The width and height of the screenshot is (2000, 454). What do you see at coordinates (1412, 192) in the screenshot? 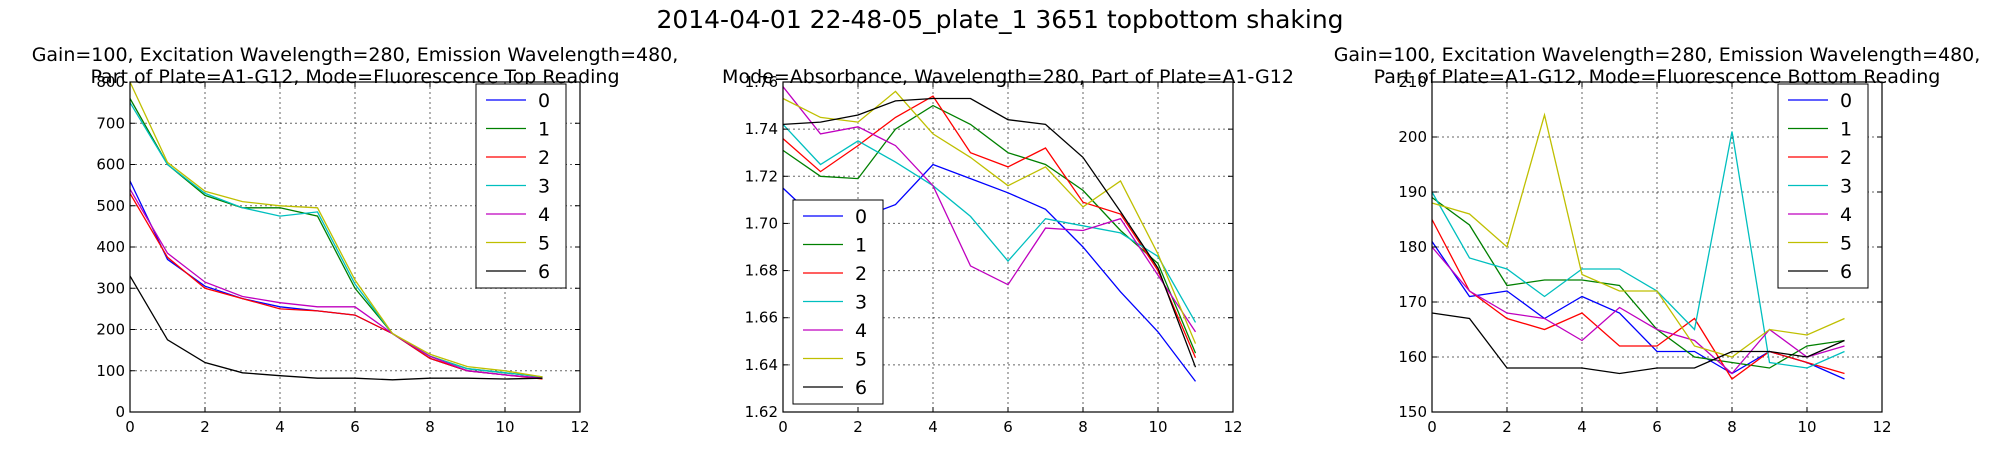
I see `y-tick-label: 190` at bounding box center [1412, 192].